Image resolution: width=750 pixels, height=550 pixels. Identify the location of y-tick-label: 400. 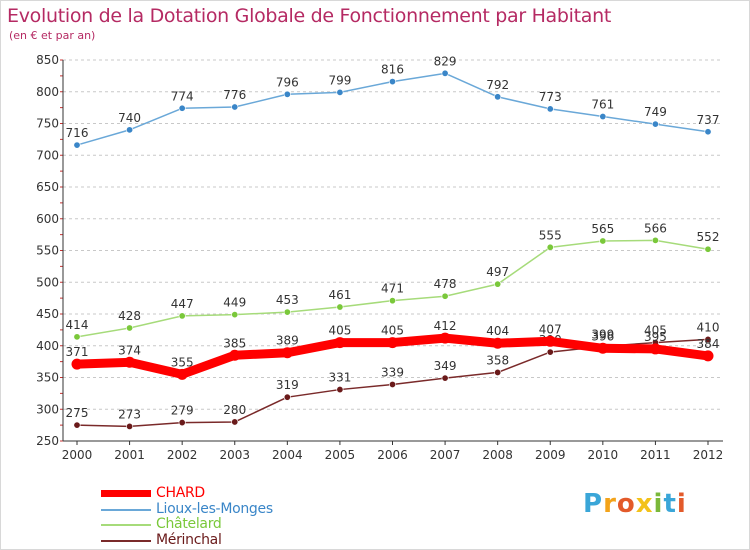
(47, 346).